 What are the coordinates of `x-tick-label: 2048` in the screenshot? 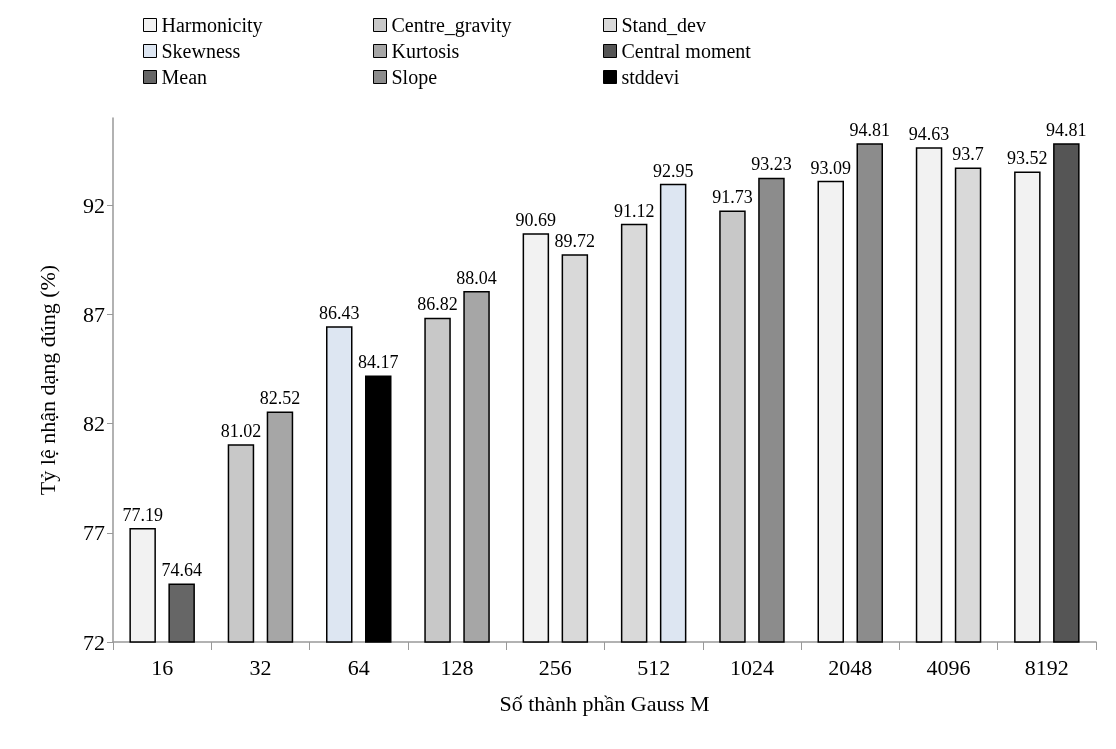 It's located at (850, 667).